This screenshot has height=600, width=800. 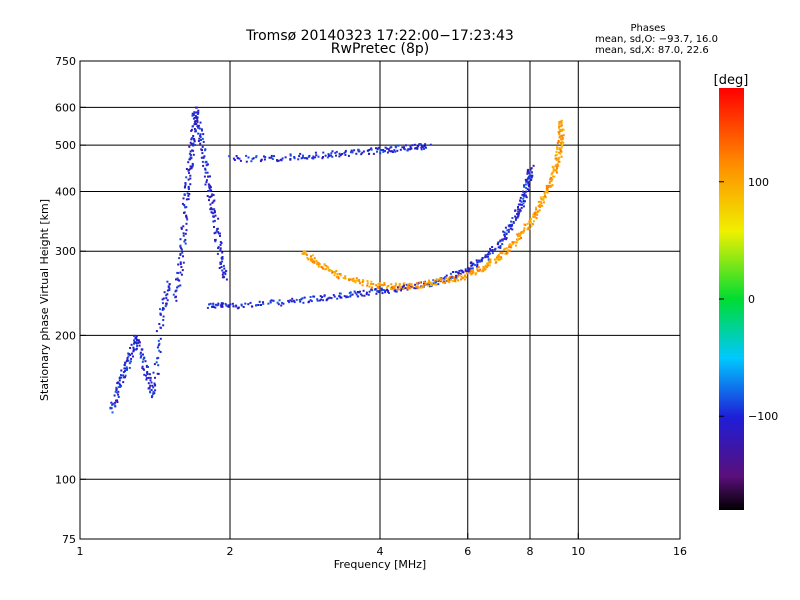 I want to click on colorbar-label: [deg], so click(x=731, y=80).